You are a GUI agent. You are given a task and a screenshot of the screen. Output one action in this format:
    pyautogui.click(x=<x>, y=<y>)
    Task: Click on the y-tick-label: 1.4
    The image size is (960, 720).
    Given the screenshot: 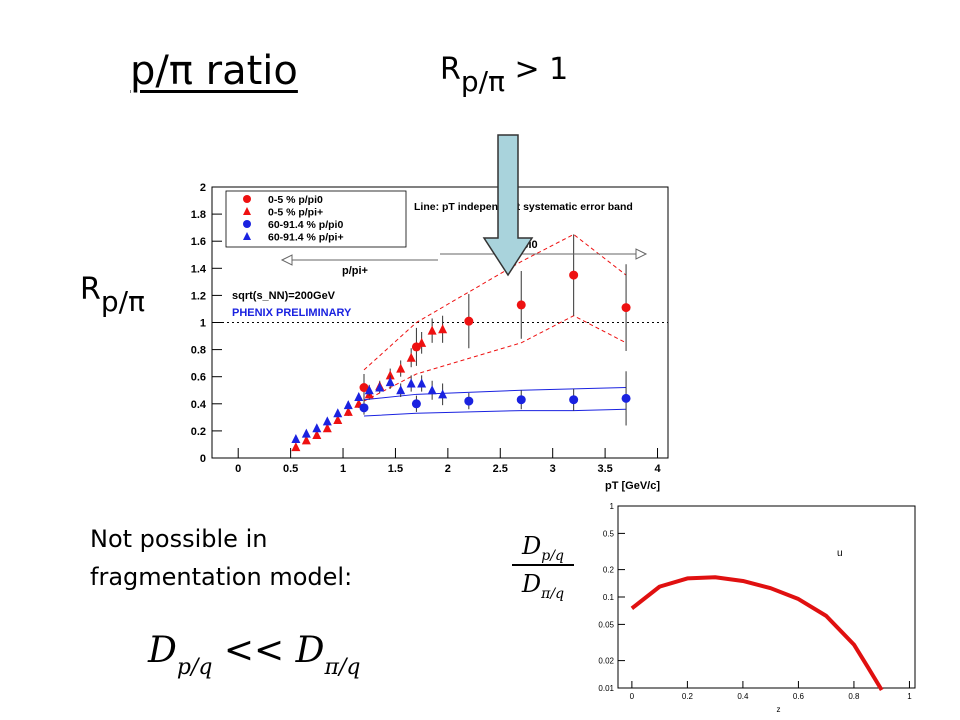 What is the action you would take?
    pyautogui.click(x=199, y=269)
    